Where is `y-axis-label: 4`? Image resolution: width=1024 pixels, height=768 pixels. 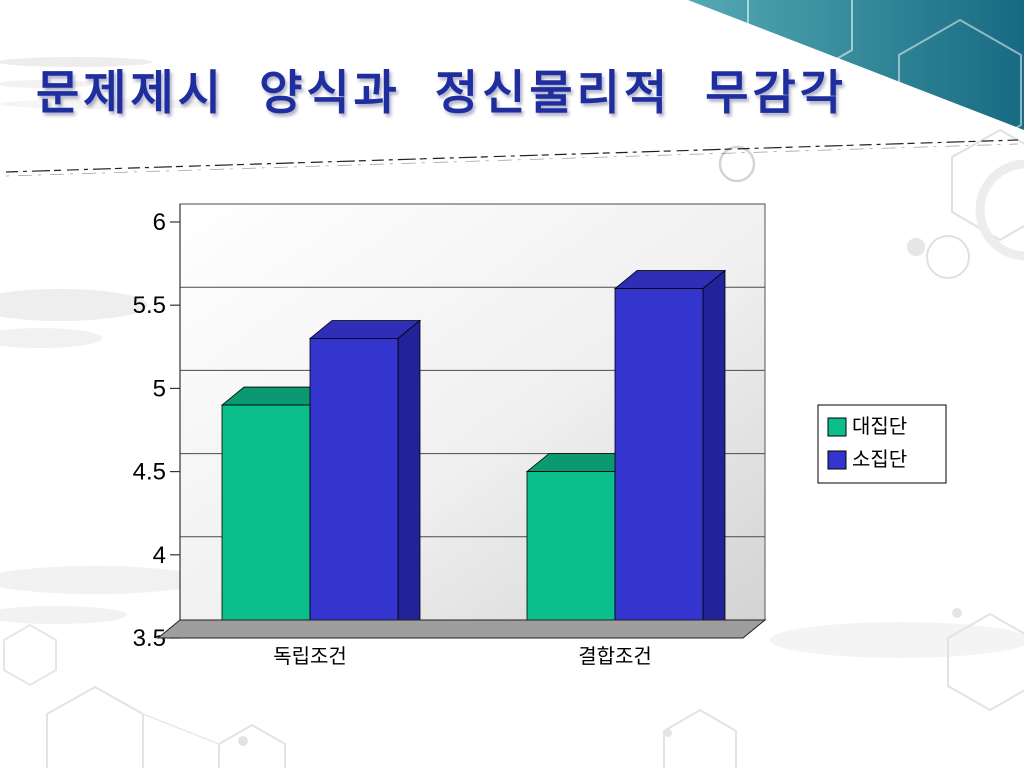 y-axis-label: 4 is located at coordinates (159, 555).